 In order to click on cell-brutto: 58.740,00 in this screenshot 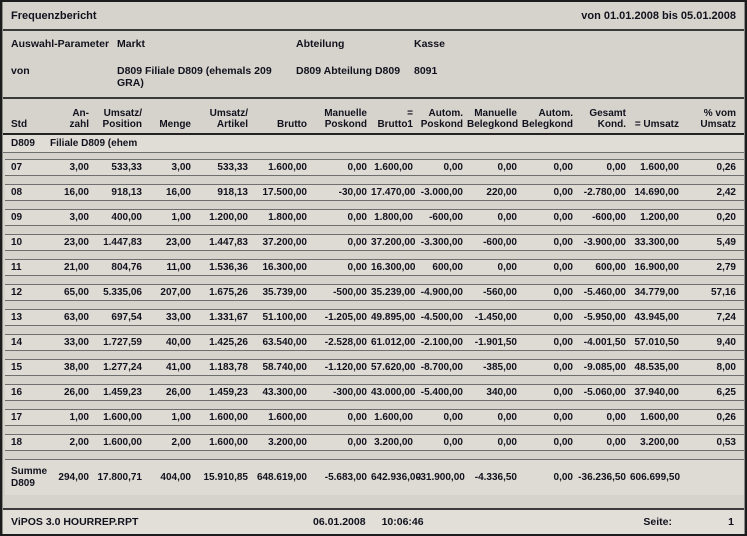, I will do `click(285, 367)`.